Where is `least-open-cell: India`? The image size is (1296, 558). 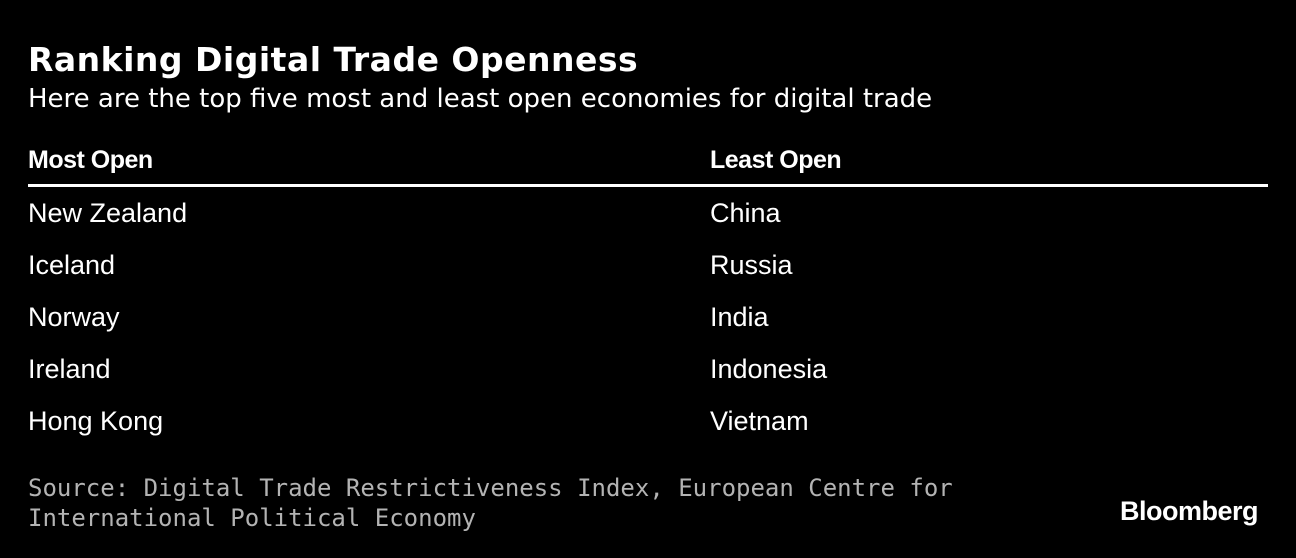 least-open-cell: India is located at coordinates (739, 316).